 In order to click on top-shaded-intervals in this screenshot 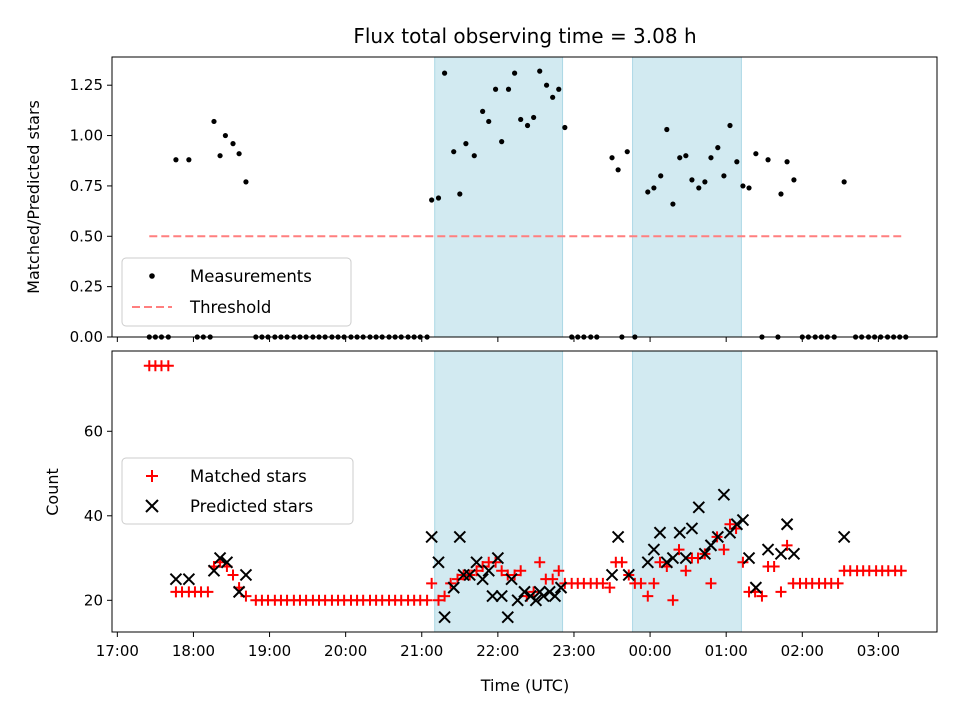, I will do `click(588, 197)`.